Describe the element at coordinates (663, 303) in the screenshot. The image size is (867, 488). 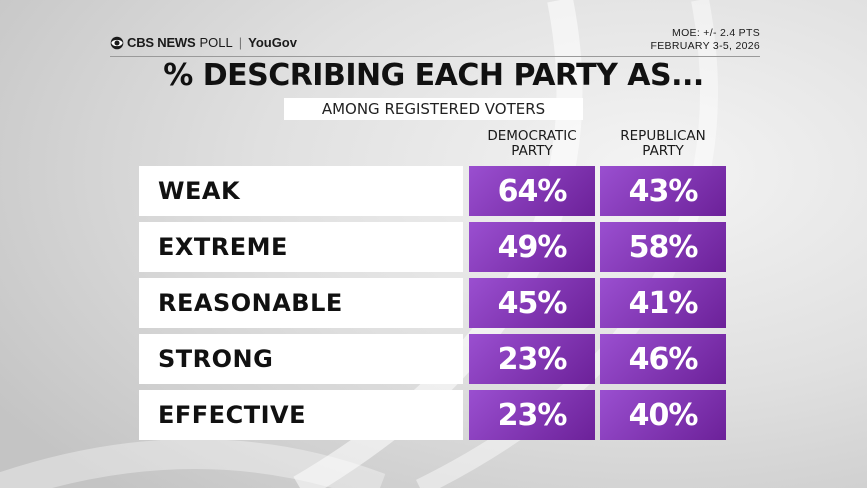
I see `republican-value-cell: 41%` at that location.